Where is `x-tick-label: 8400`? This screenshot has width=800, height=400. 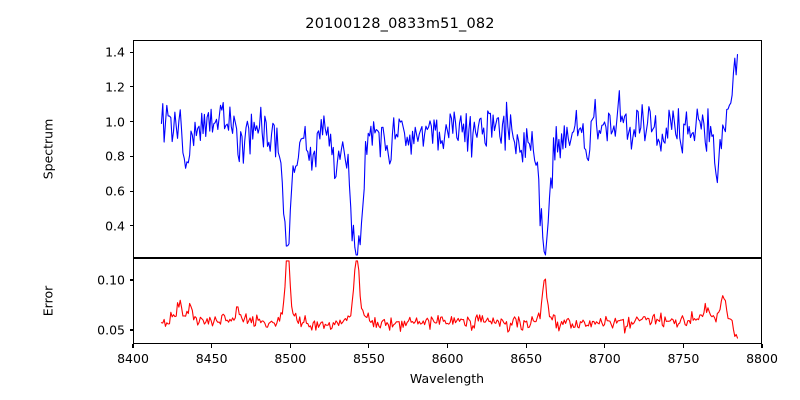
x-tick-label: 8400 is located at coordinates (133, 358).